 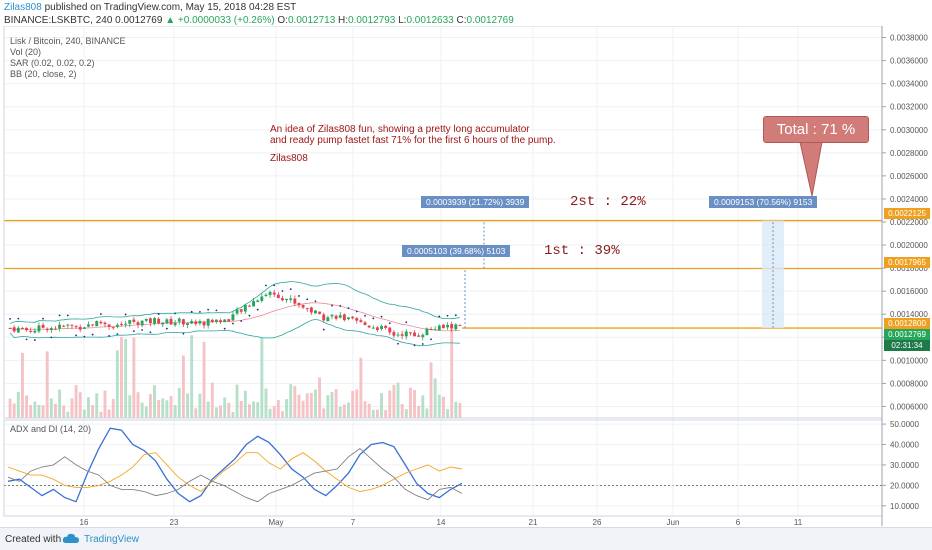 I want to click on x-tick-label: 26, so click(x=597, y=522).